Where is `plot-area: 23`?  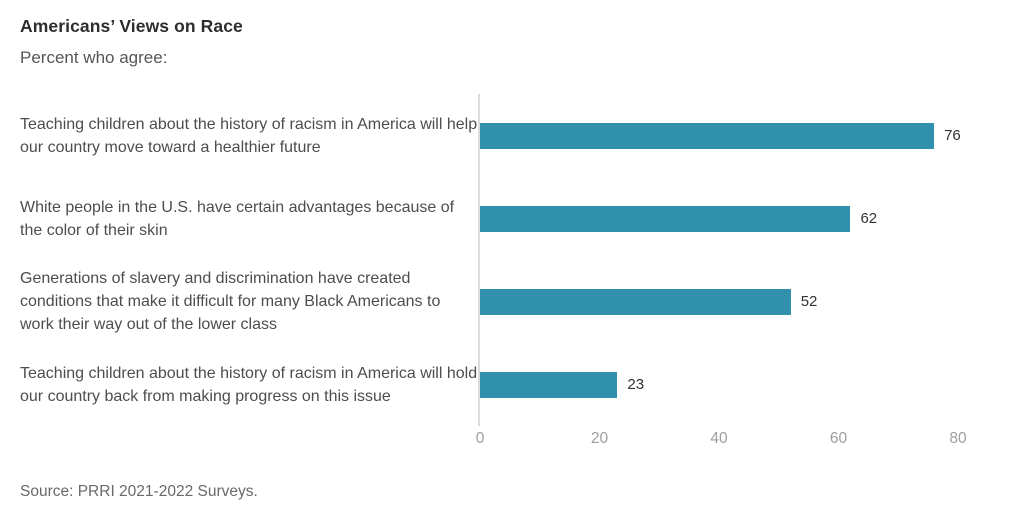 plot-area: 23 is located at coordinates (741, 384).